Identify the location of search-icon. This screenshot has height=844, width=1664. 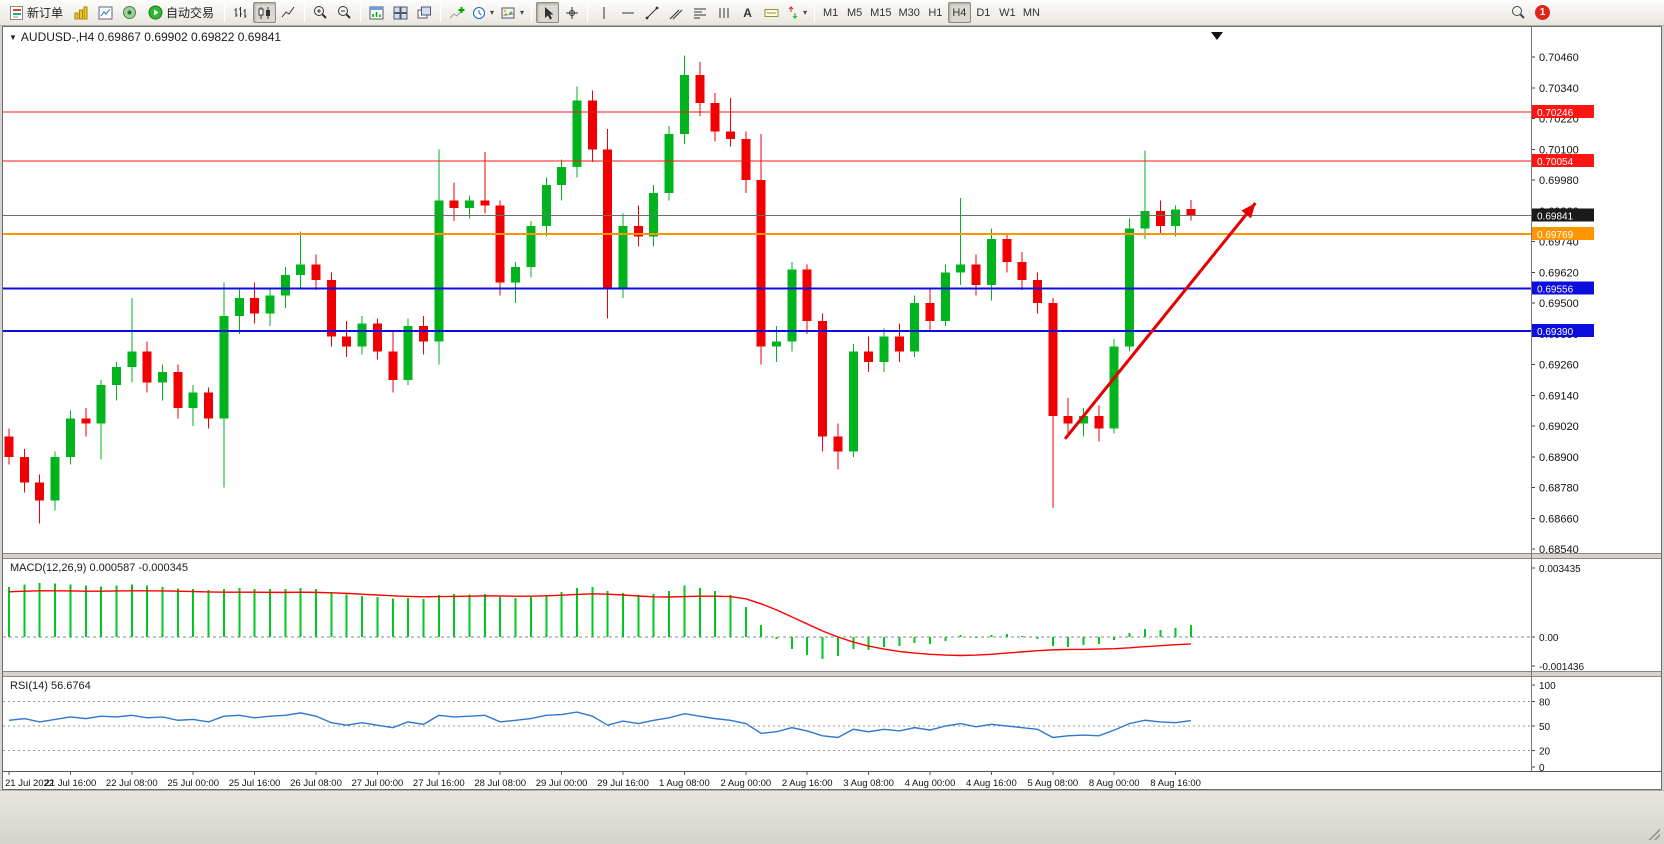
(1518, 12).